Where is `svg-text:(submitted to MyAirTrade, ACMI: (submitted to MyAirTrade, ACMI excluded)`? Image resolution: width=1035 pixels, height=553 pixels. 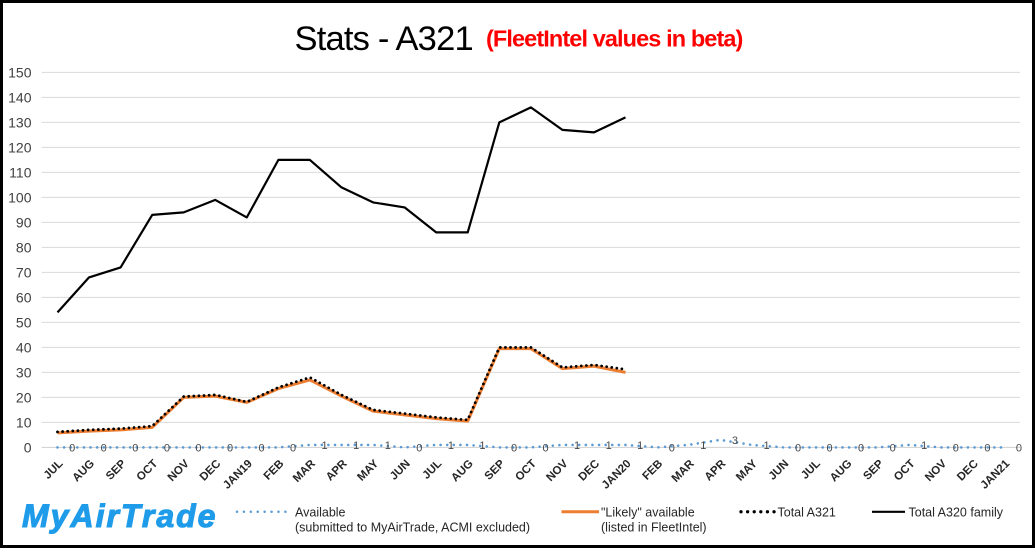
svg-text:(submitted to MyAirTrade, ACMI: (submitted to MyAirTrade, ACMI excluded) is located at coordinates (412, 527).